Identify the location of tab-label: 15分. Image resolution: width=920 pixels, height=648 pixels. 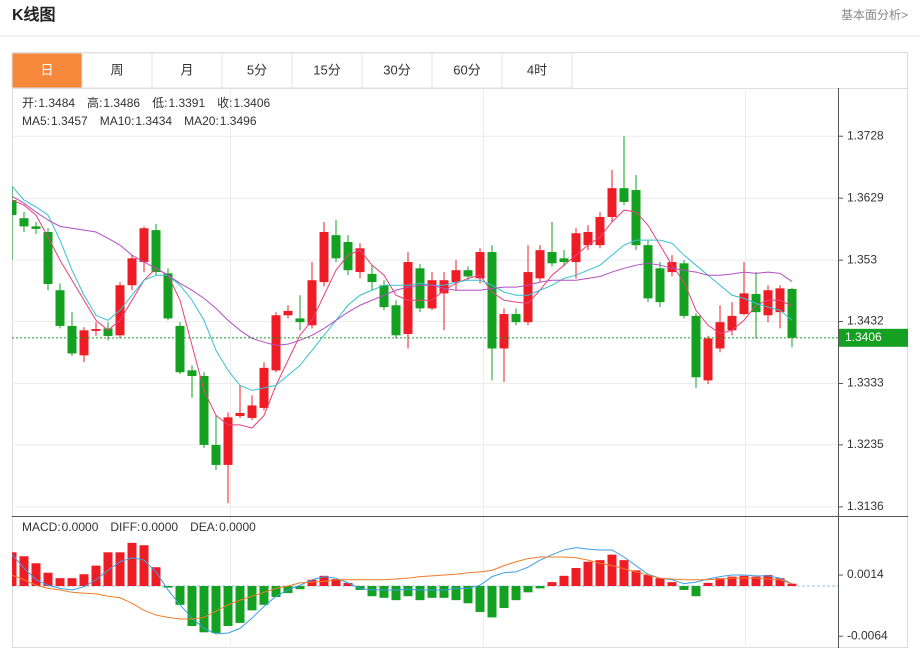
(326, 69).